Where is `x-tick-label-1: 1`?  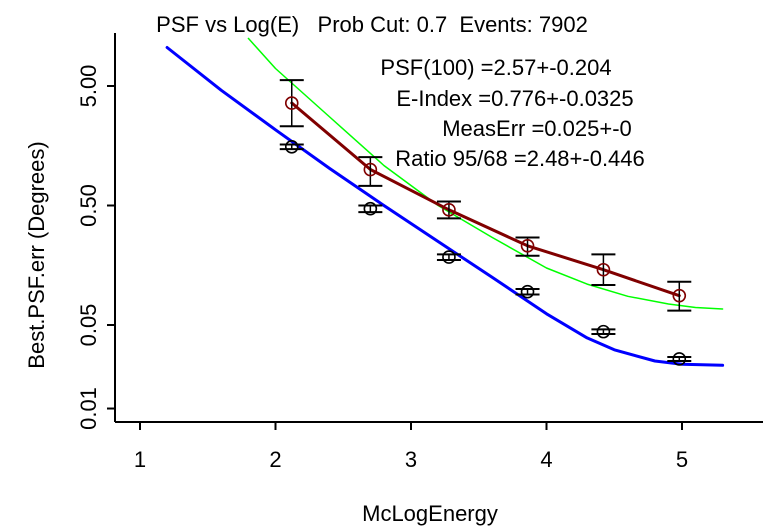 x-tick-label-1: 1 is located at coordinates (140, 459).